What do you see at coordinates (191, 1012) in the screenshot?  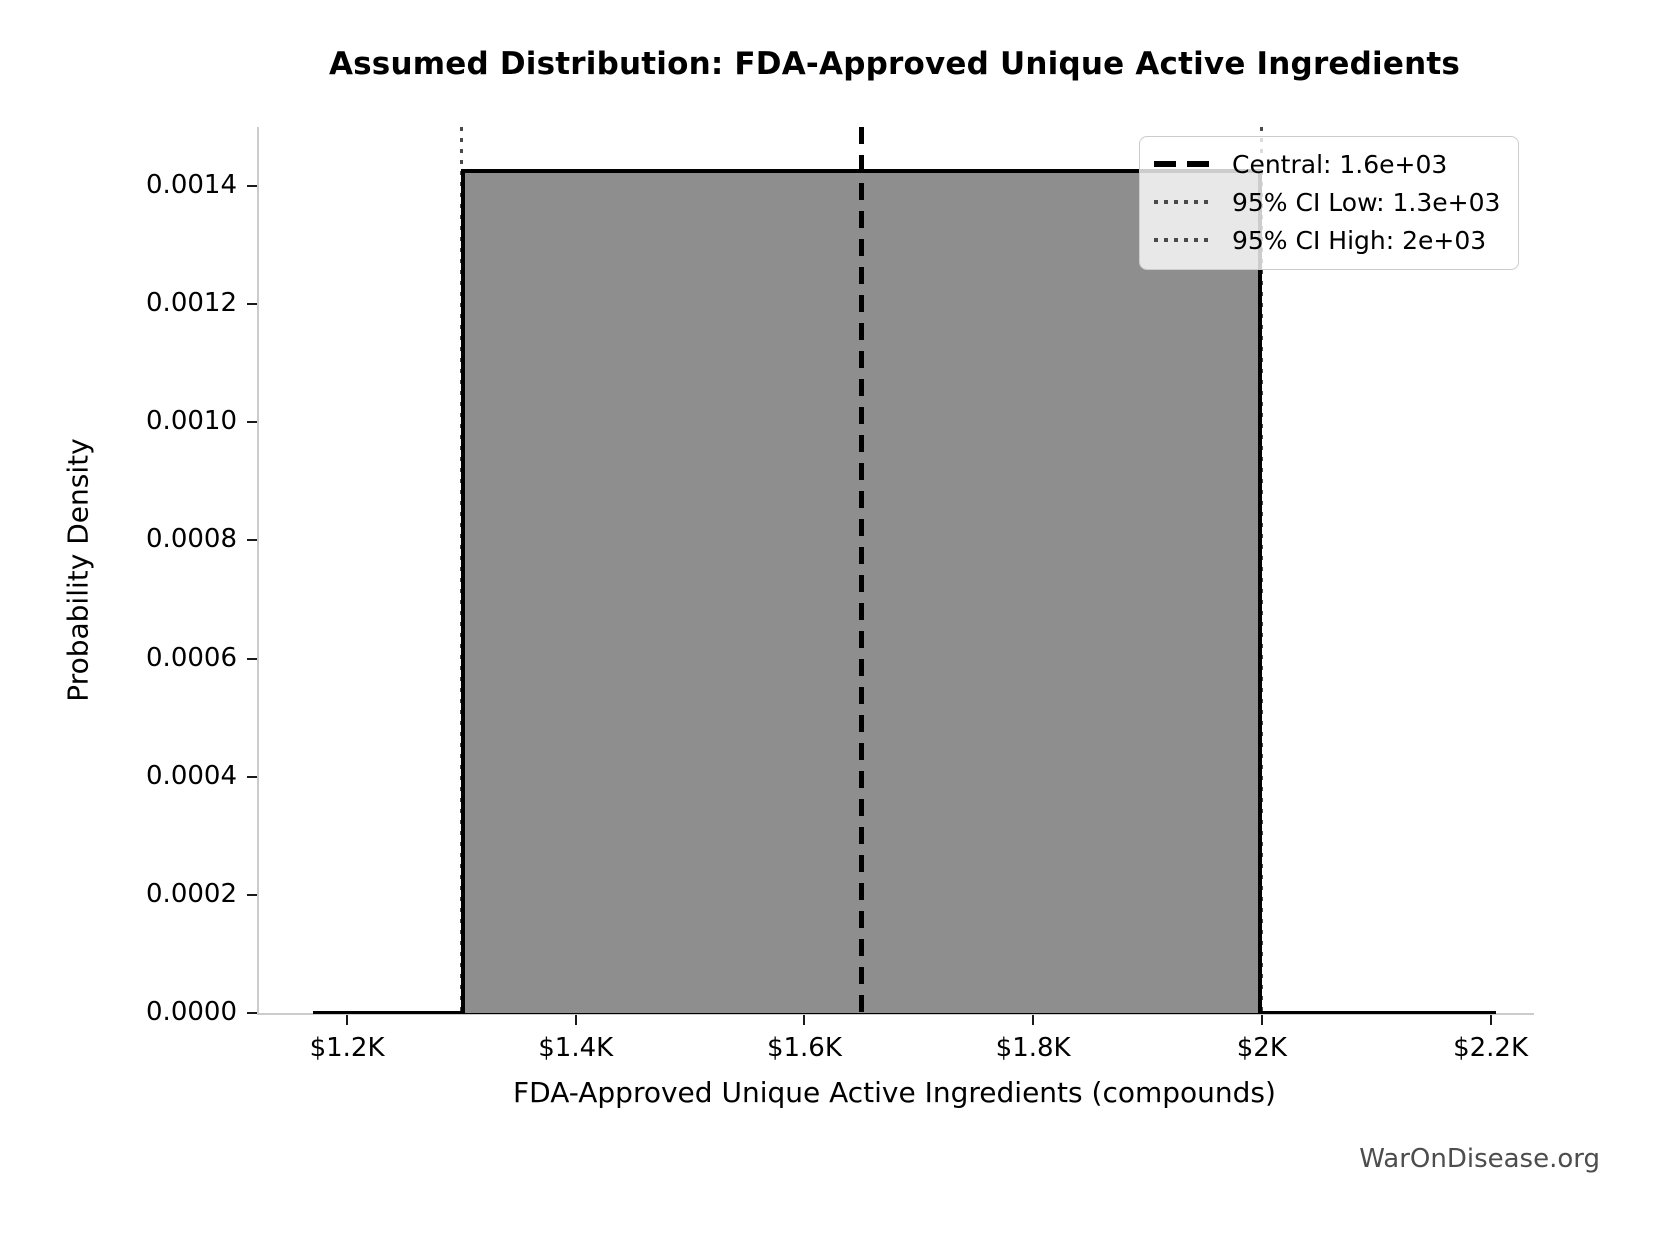 I see `y-tick-label: 0.0000` at bounding box center [191, 1012].